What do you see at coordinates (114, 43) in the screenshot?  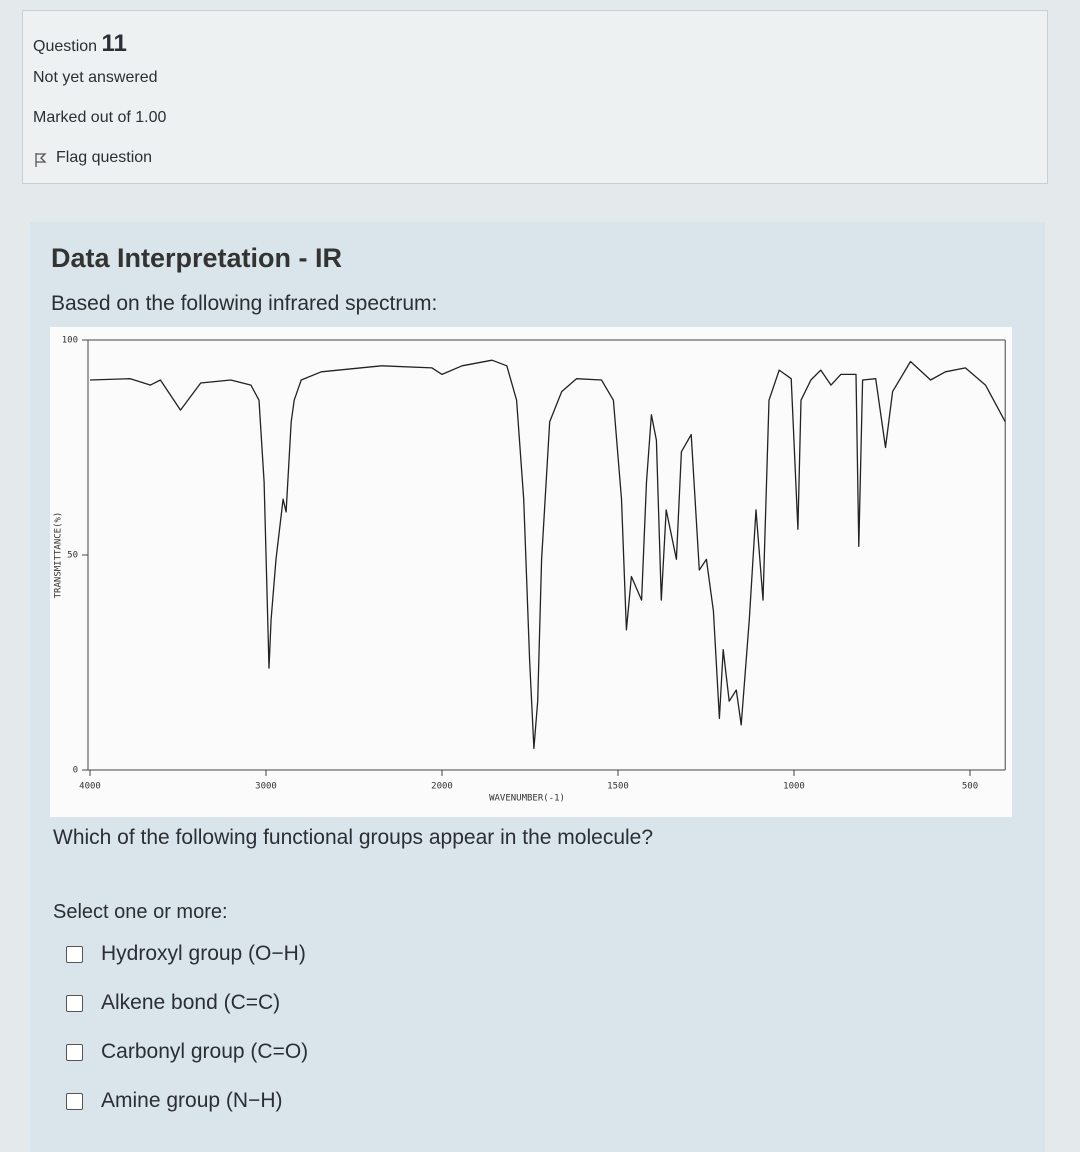 I see `question-number: 11` at bounding box center [114, 43].